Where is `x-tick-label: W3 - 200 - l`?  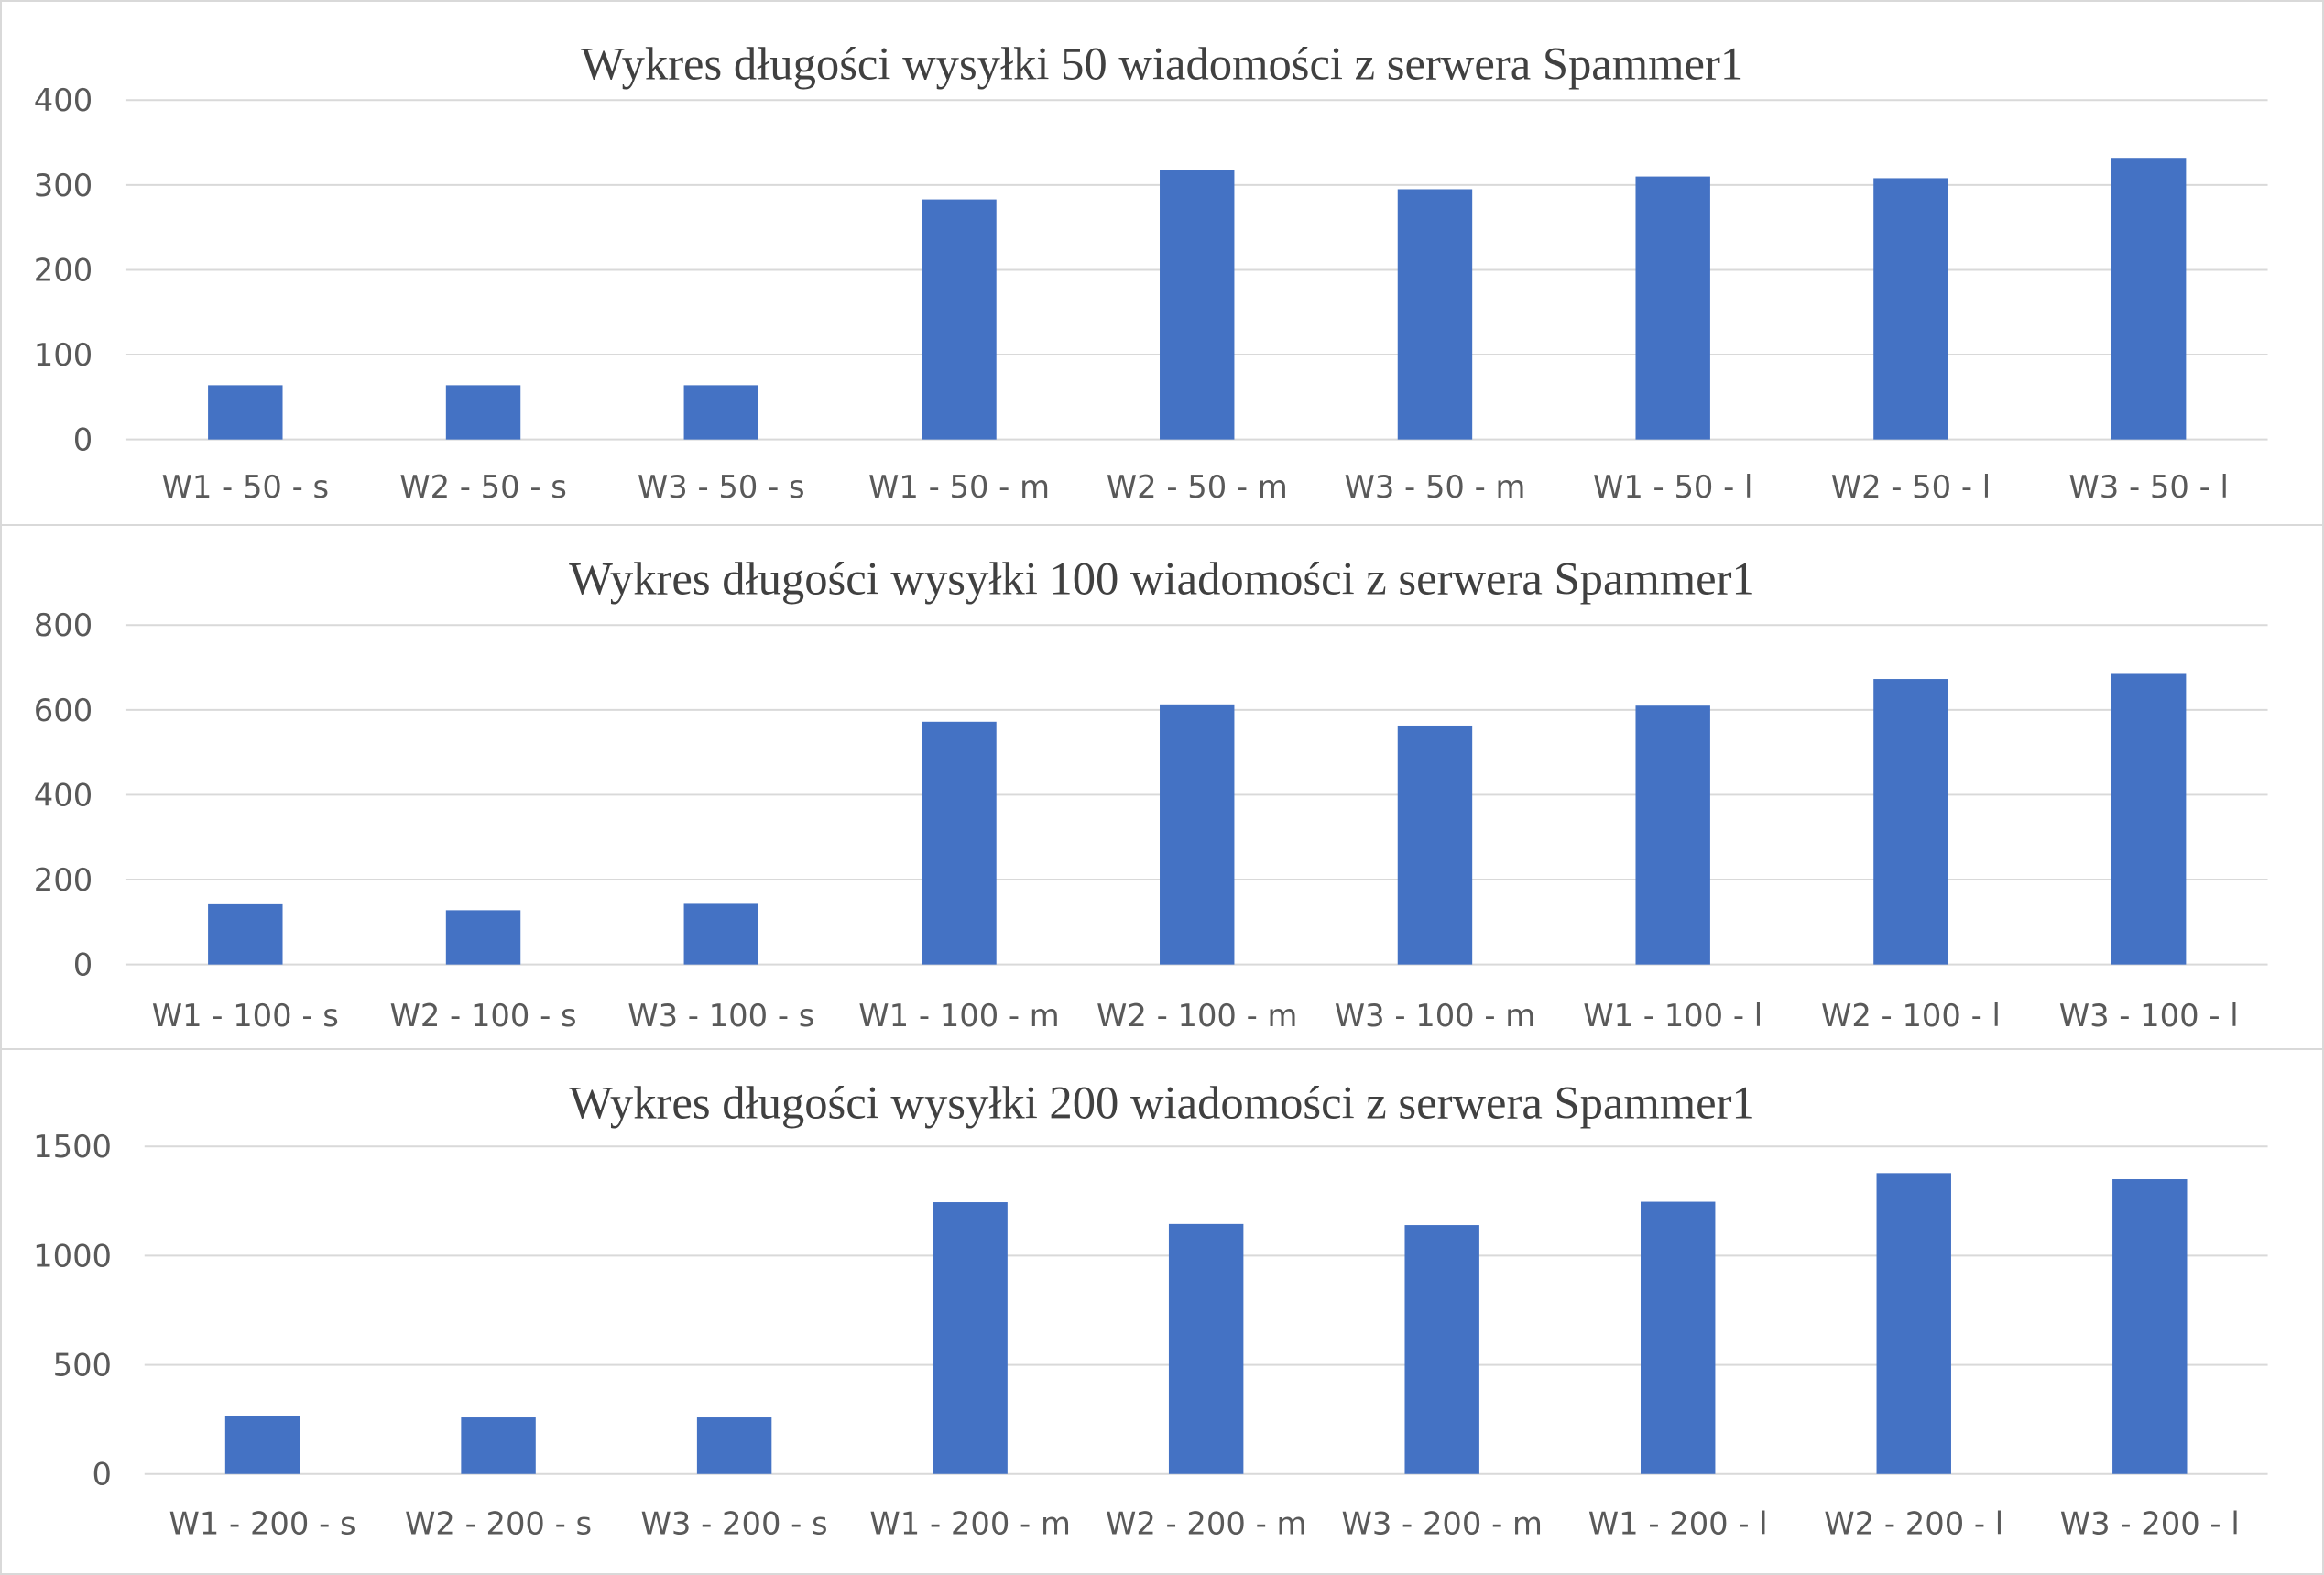 x-tick-label: W3 - 200 - l is located at coordinates (2150, 1523).